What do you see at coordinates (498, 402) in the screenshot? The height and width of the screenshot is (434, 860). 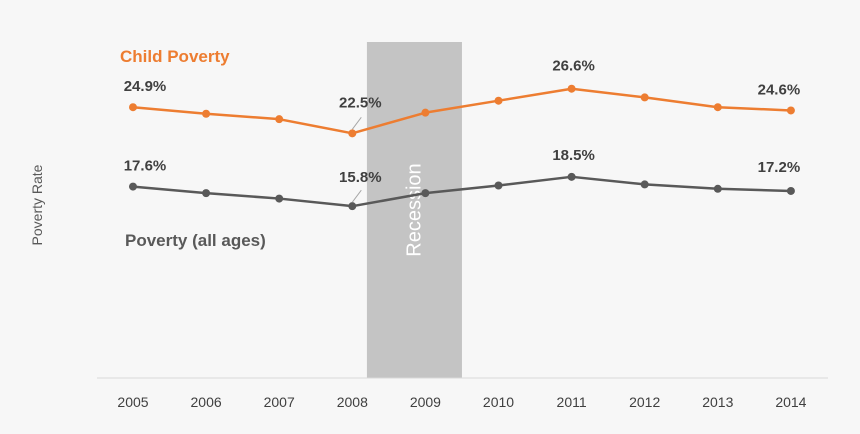 I see `x-tick-label: 2010` at bounding box center [498, 402].